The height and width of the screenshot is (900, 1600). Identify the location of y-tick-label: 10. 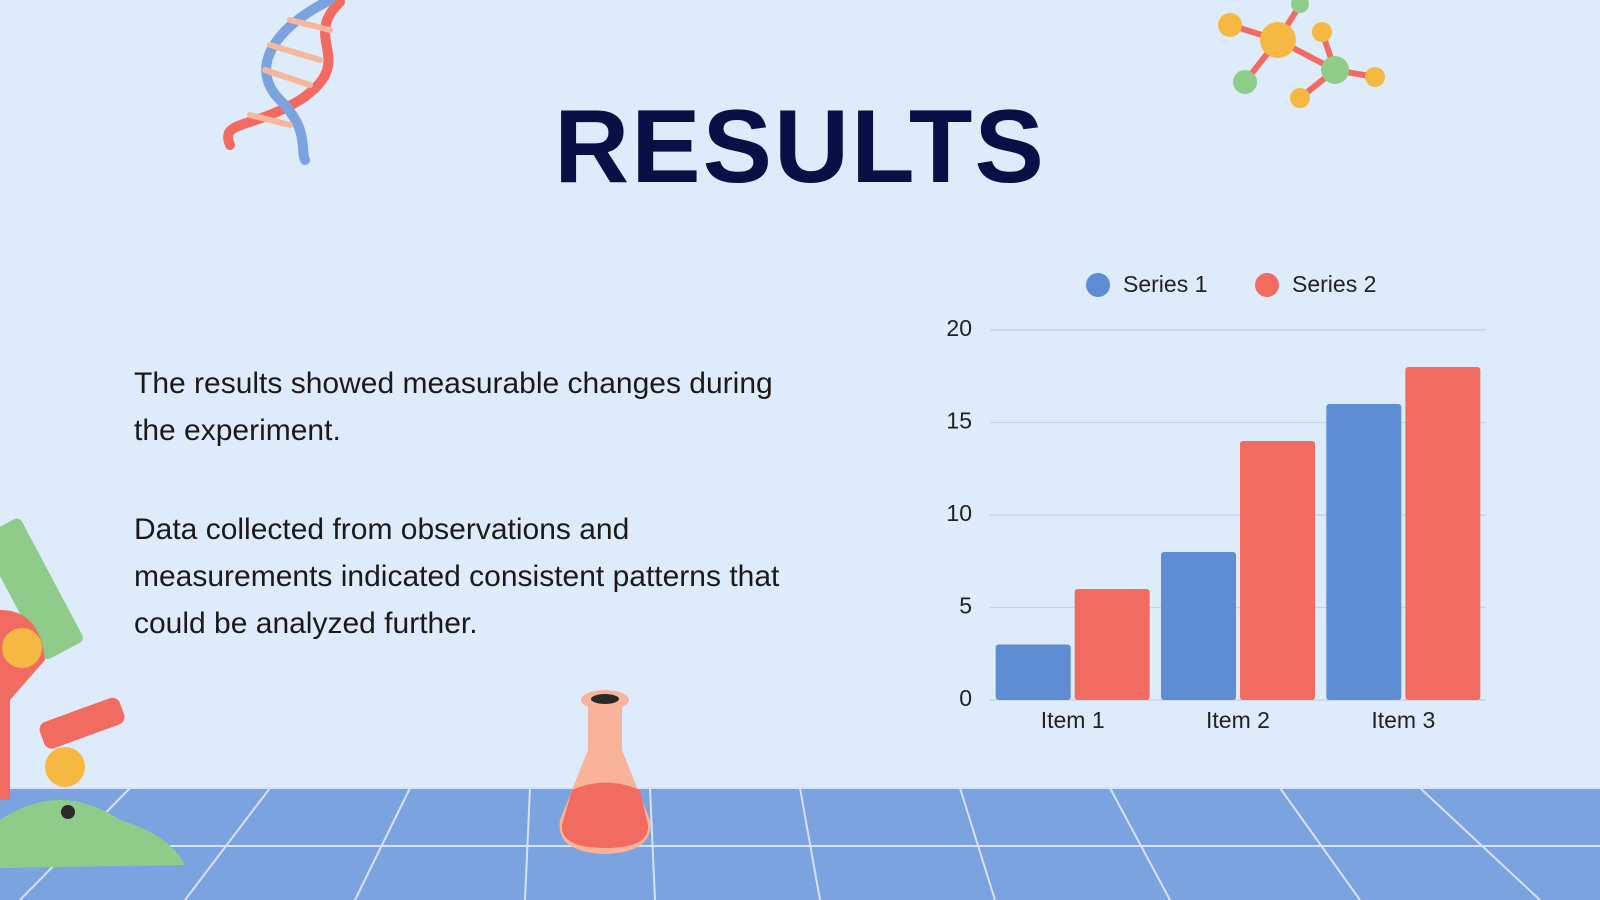
(959, 513).